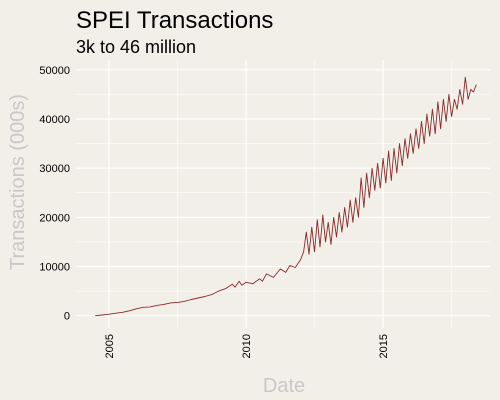 The height and width of the screenshot is (400, 500). Describe the element at coordinates (247, 346) in the screenshot. I see `x-tick-label: 2010` at that location.